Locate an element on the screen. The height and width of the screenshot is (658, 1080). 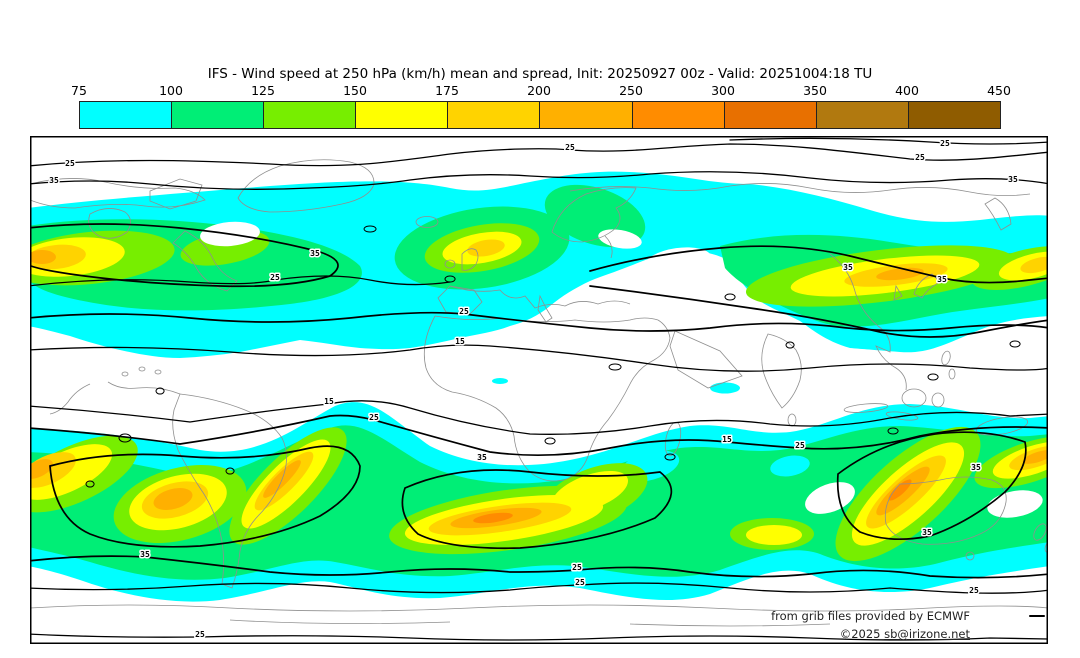
africa-coast is located at coordinates (547, 398).